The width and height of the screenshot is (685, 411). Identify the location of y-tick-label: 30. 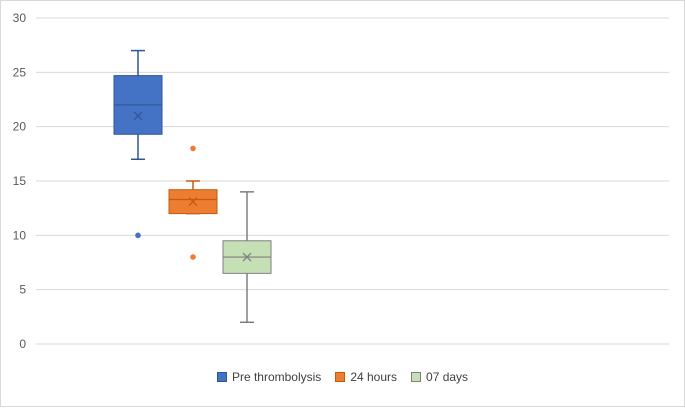
(20, 18).